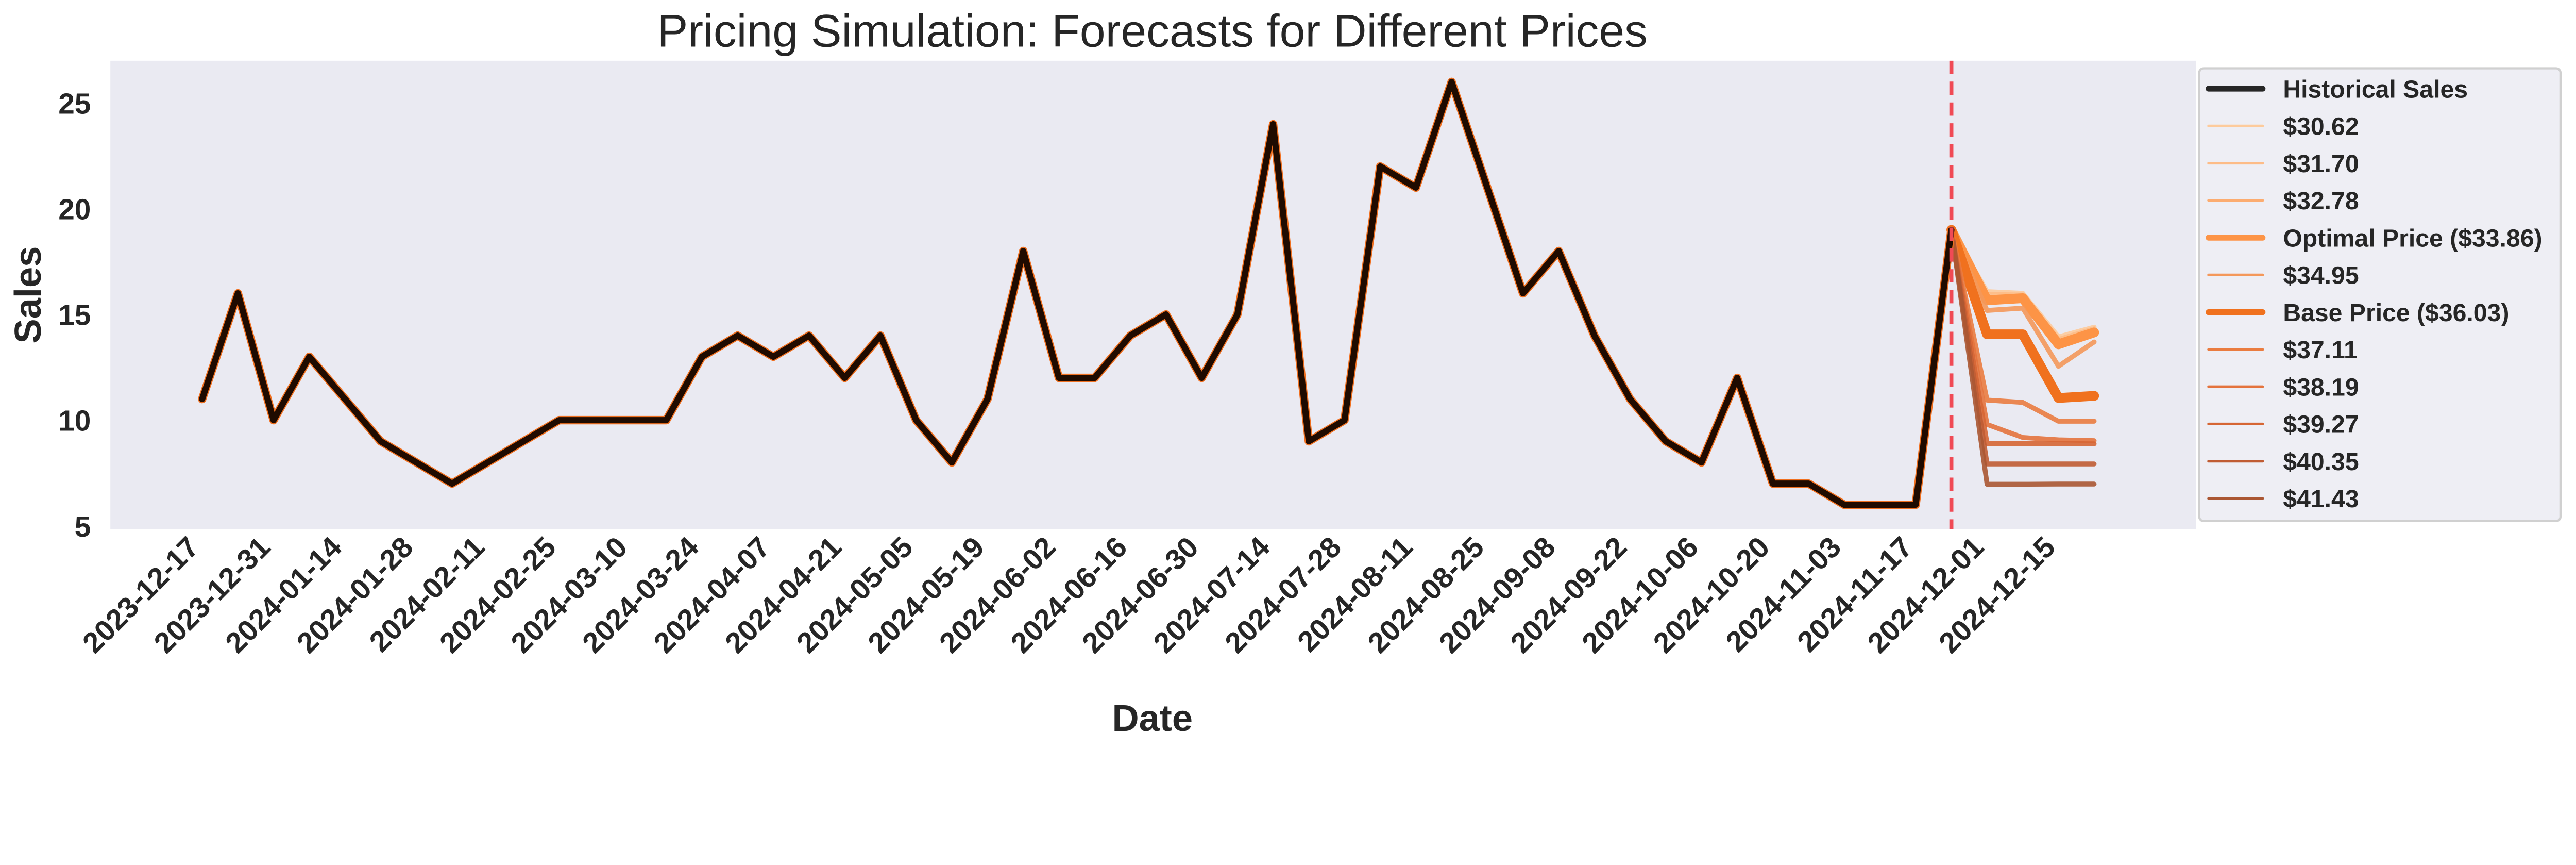 The image size is (2576, 865). I want to click on y-tick-label: 25, so click(74, 104).